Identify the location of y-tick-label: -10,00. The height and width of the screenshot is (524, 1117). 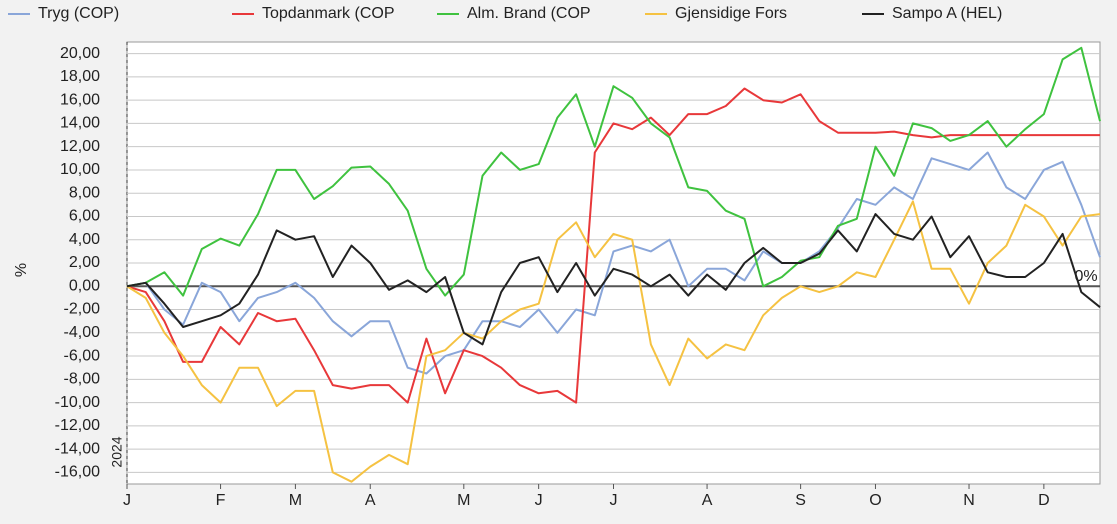
(77, 402).